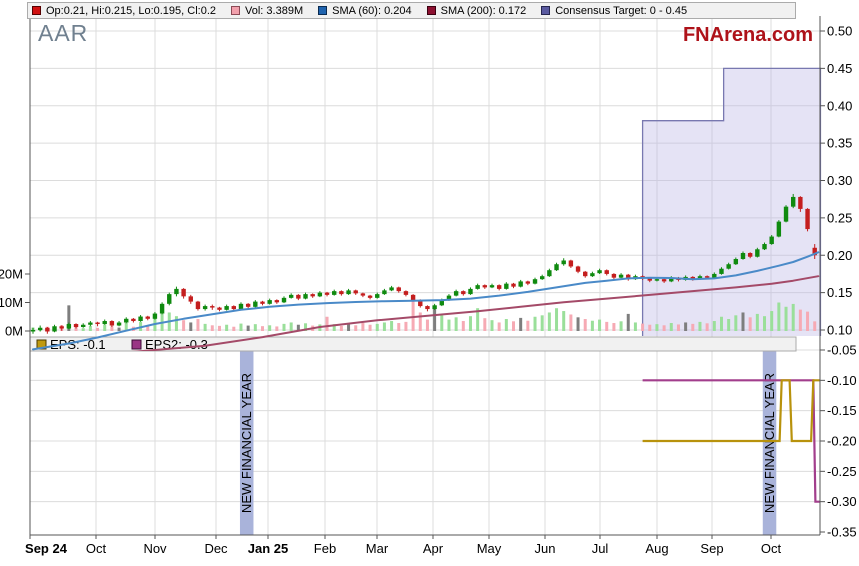  I want to click on price-tick-label: 0.10, so click(839, 330).